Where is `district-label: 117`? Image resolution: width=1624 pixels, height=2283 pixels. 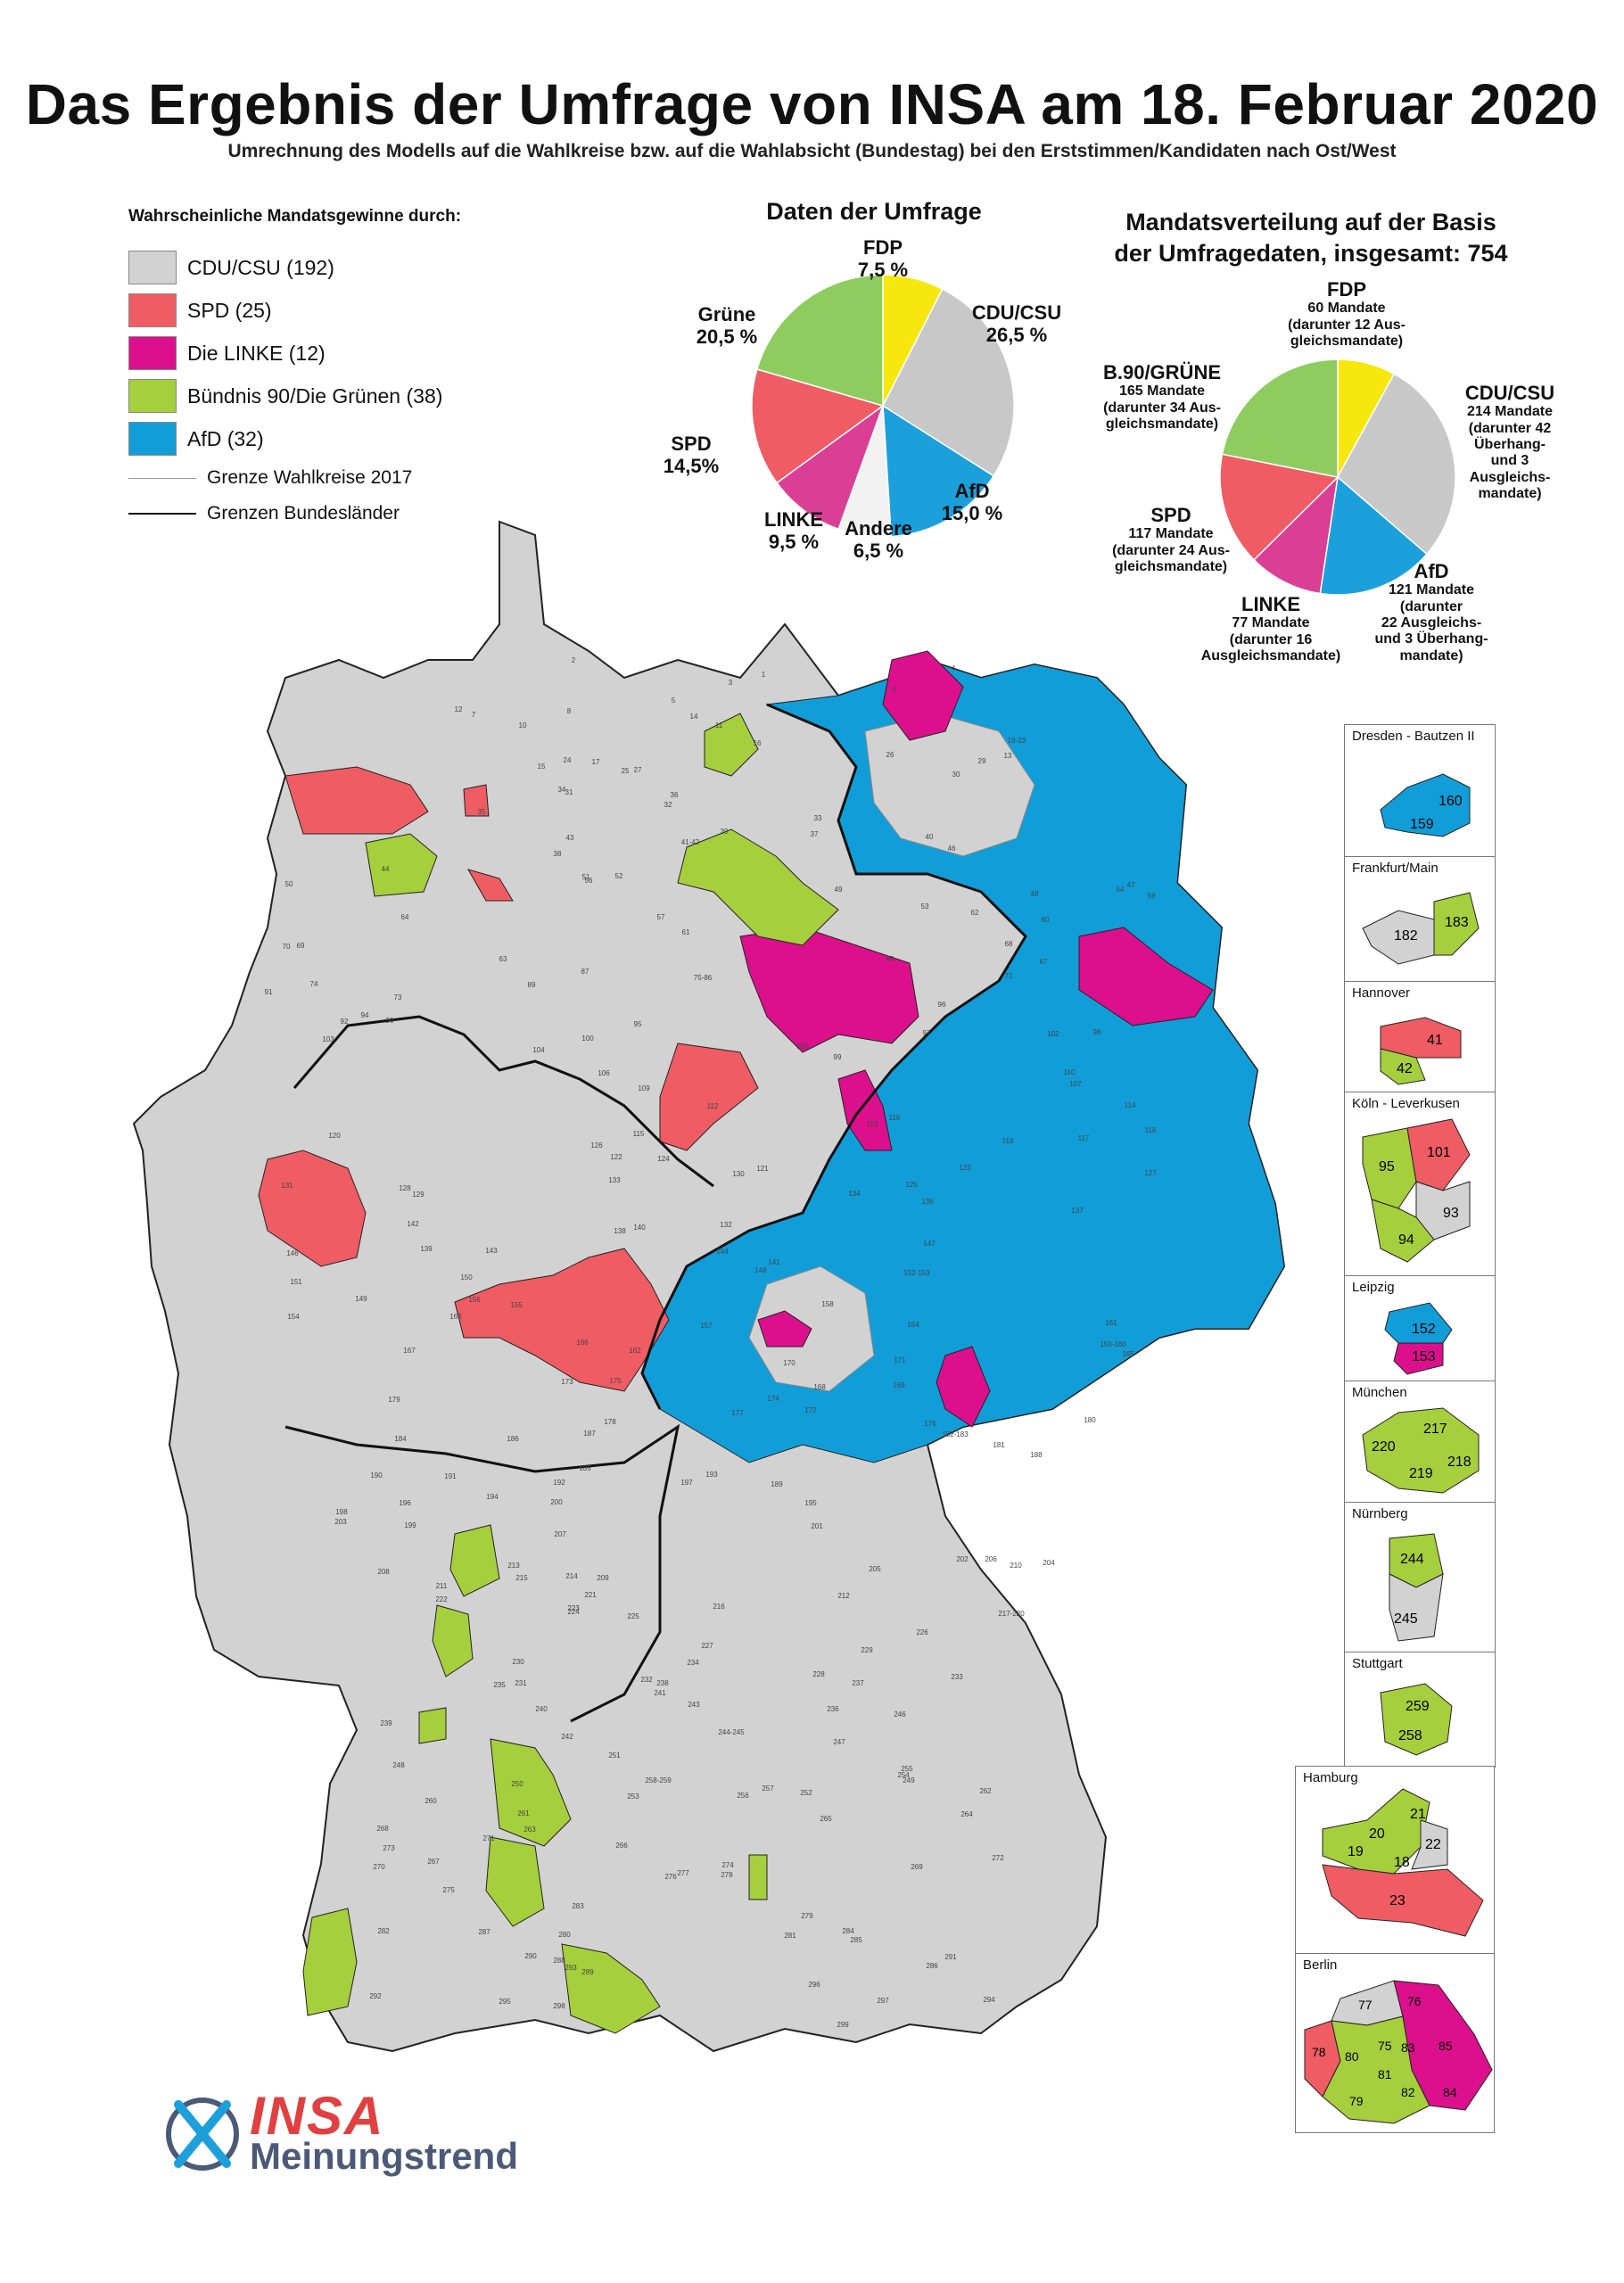 district-label: 117 is located at coordinates (1084, 1138).